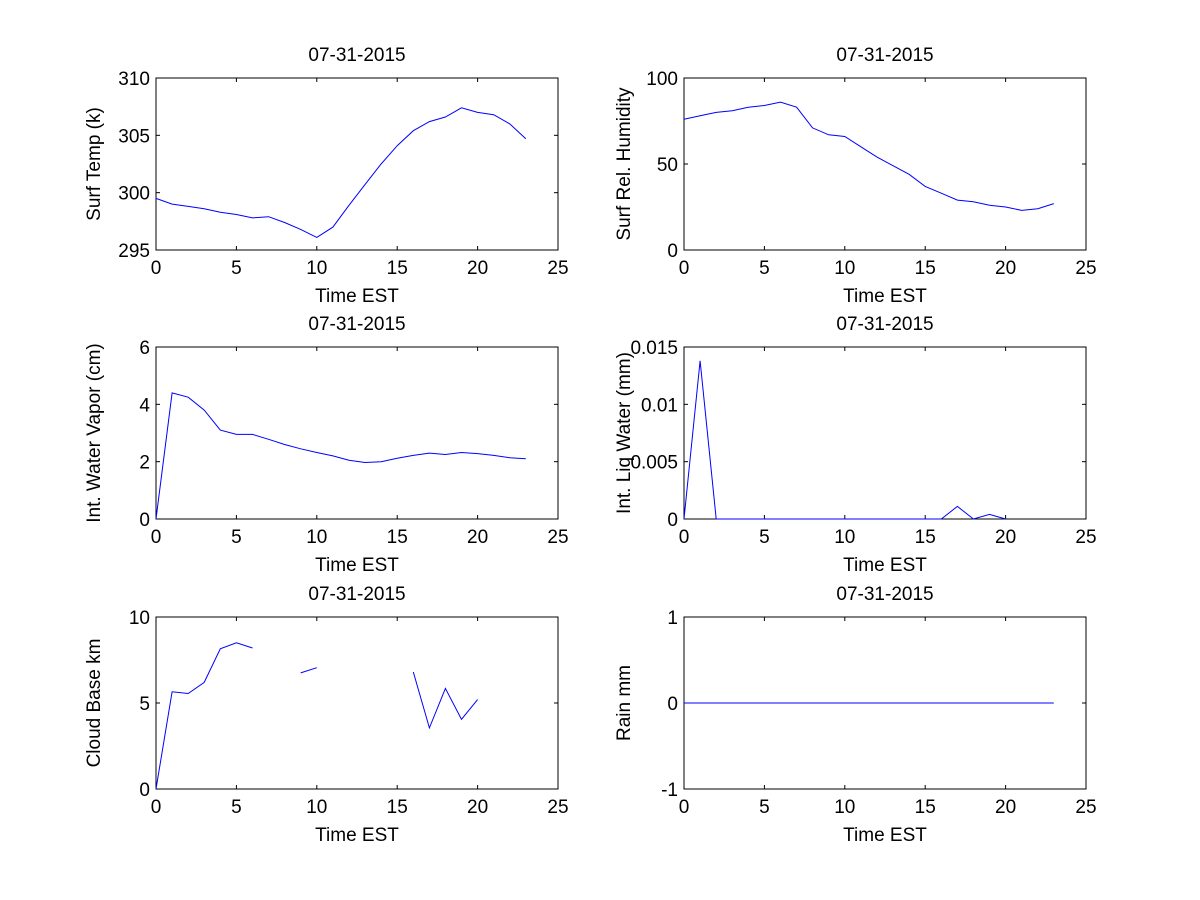 The width and height of the screenshot is (1200, 900). I want to click on y-axis-label: Surf Rel. Humidity, so click(624, 164).